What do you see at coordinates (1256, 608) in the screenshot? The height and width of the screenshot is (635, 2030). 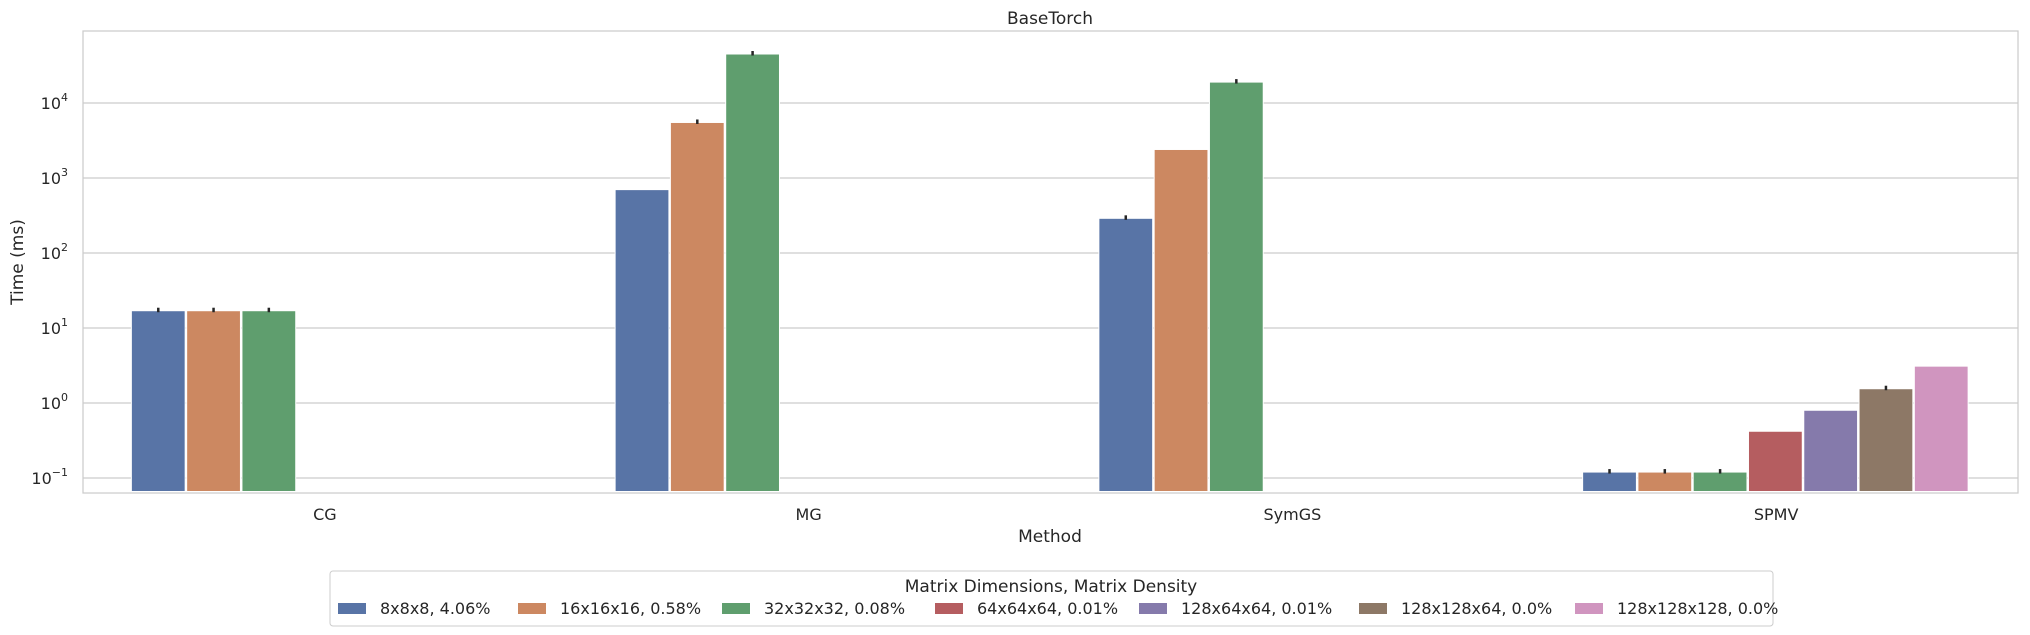 I see `legend-label: 128x64x64, 0.01%` at bounding box center [1256, 608].